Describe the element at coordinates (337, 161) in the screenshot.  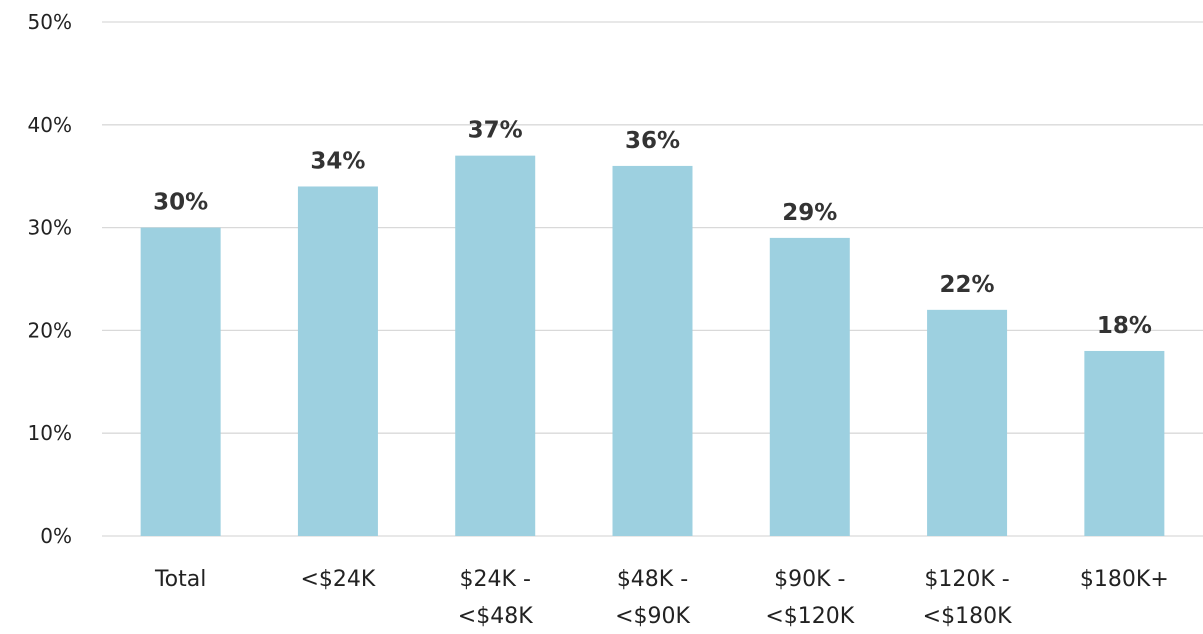
I see `data-label: 34%` at that location.